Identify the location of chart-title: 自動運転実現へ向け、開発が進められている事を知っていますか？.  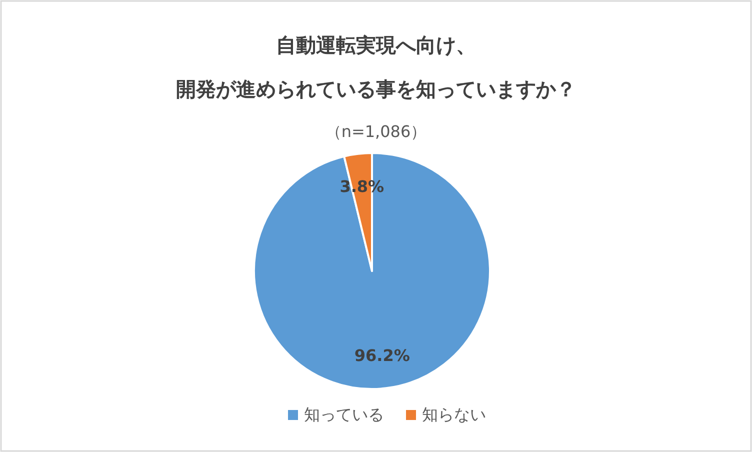
(376, 67).